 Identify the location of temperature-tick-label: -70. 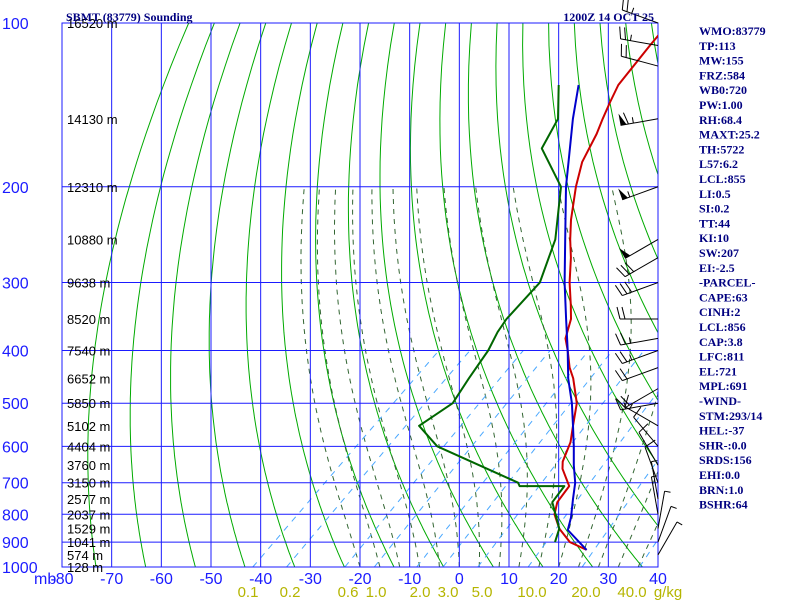
(111, 579).